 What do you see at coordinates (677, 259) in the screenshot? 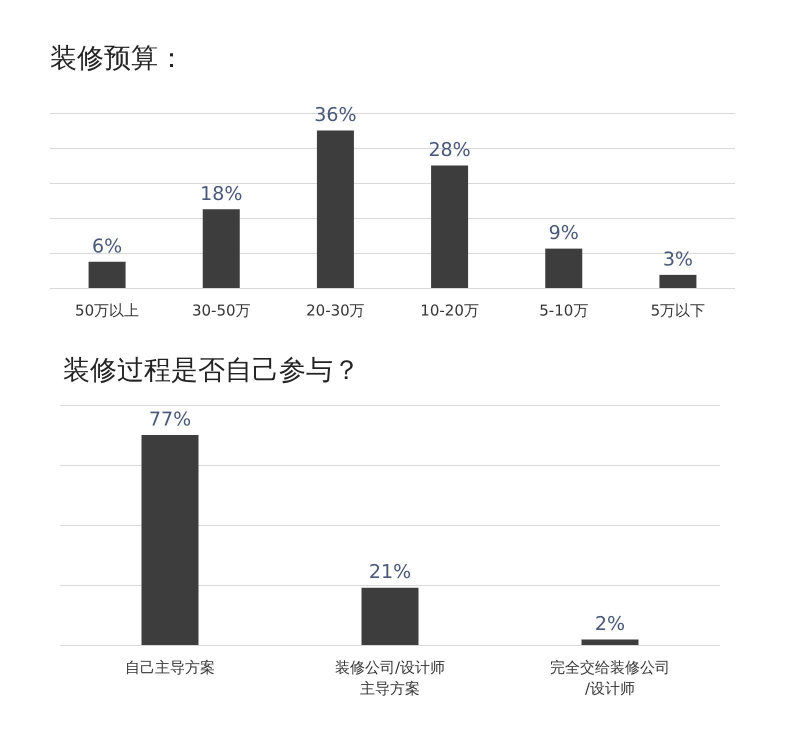
I see `data-label: 3%` at bounding box center [677, 259].